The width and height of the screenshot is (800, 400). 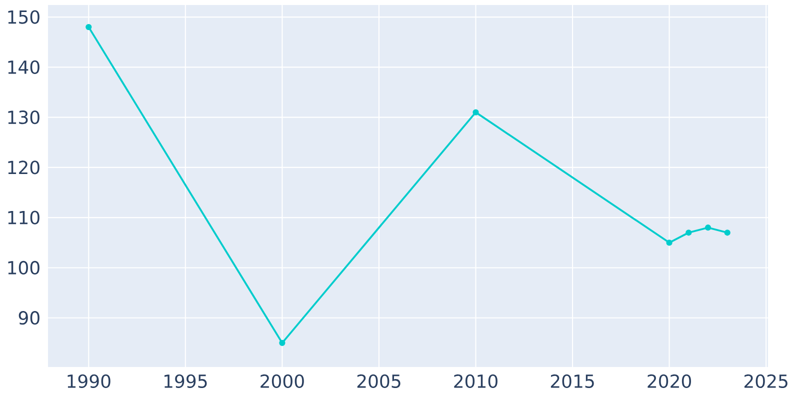 What do you see at coordinates (670, 381) in the screenshot?
I see `x-tick-label: 2020` at bounding box center [670, 381].